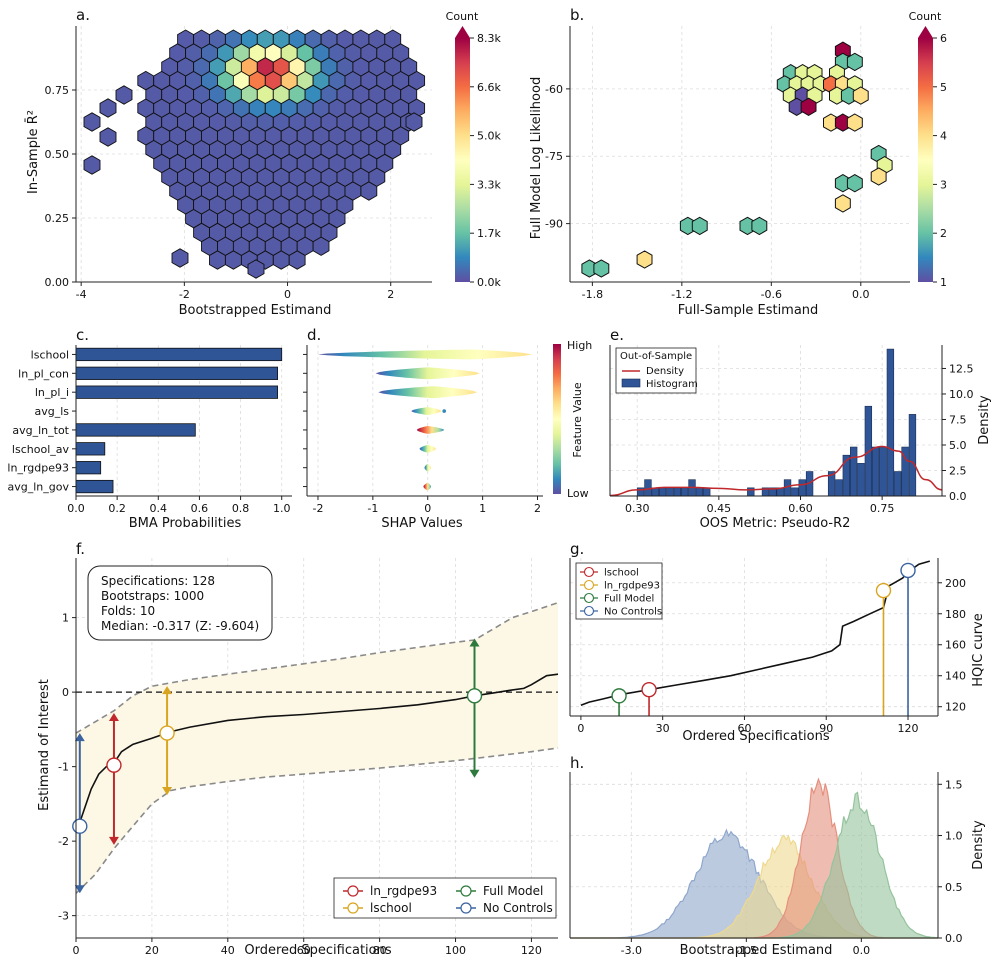 This screenshot has height=964, width=997. I want to click on b-colorbar-title: Count, so click(925, 16).